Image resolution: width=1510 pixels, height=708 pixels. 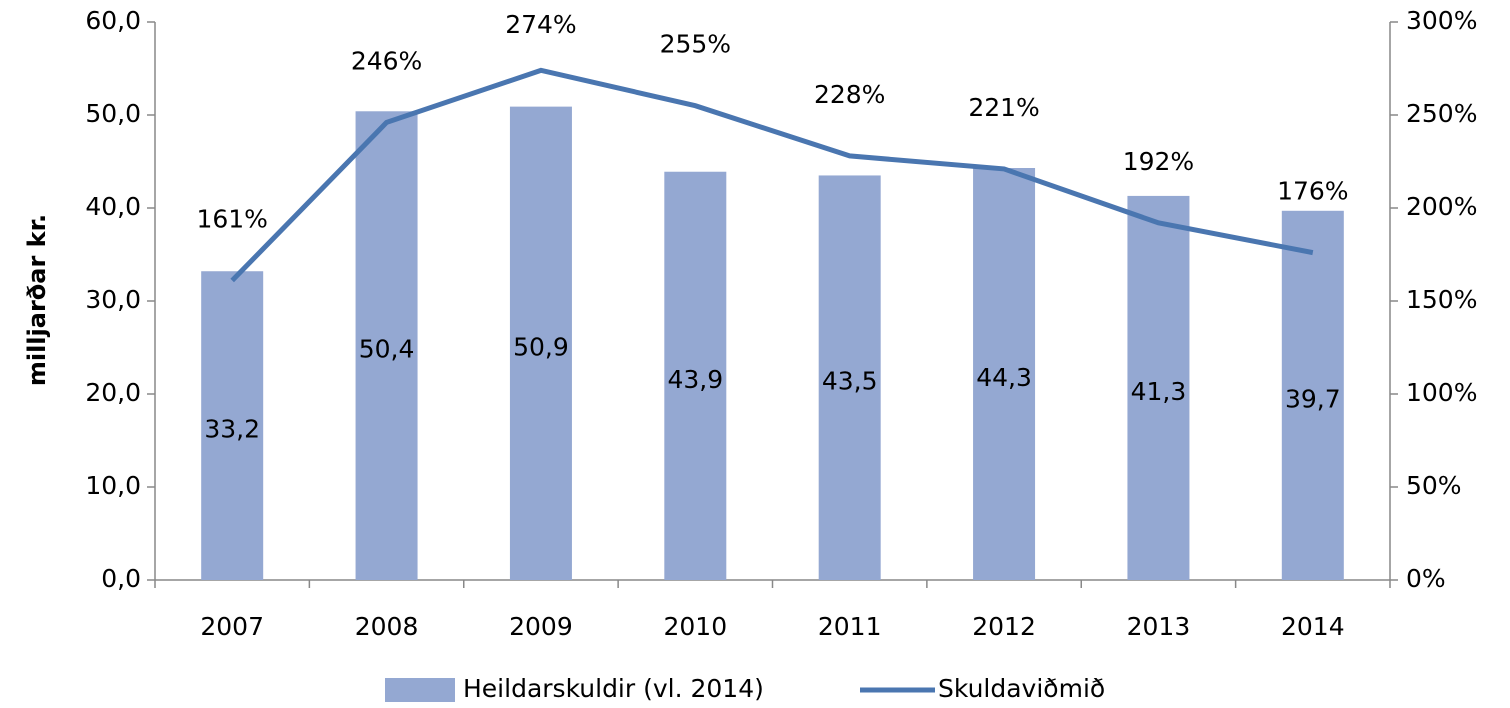 What do you see at coordinates (1312, 191) in the screenshot?
I see `line-value-label: 176%` at bounding box center [1312, 191].